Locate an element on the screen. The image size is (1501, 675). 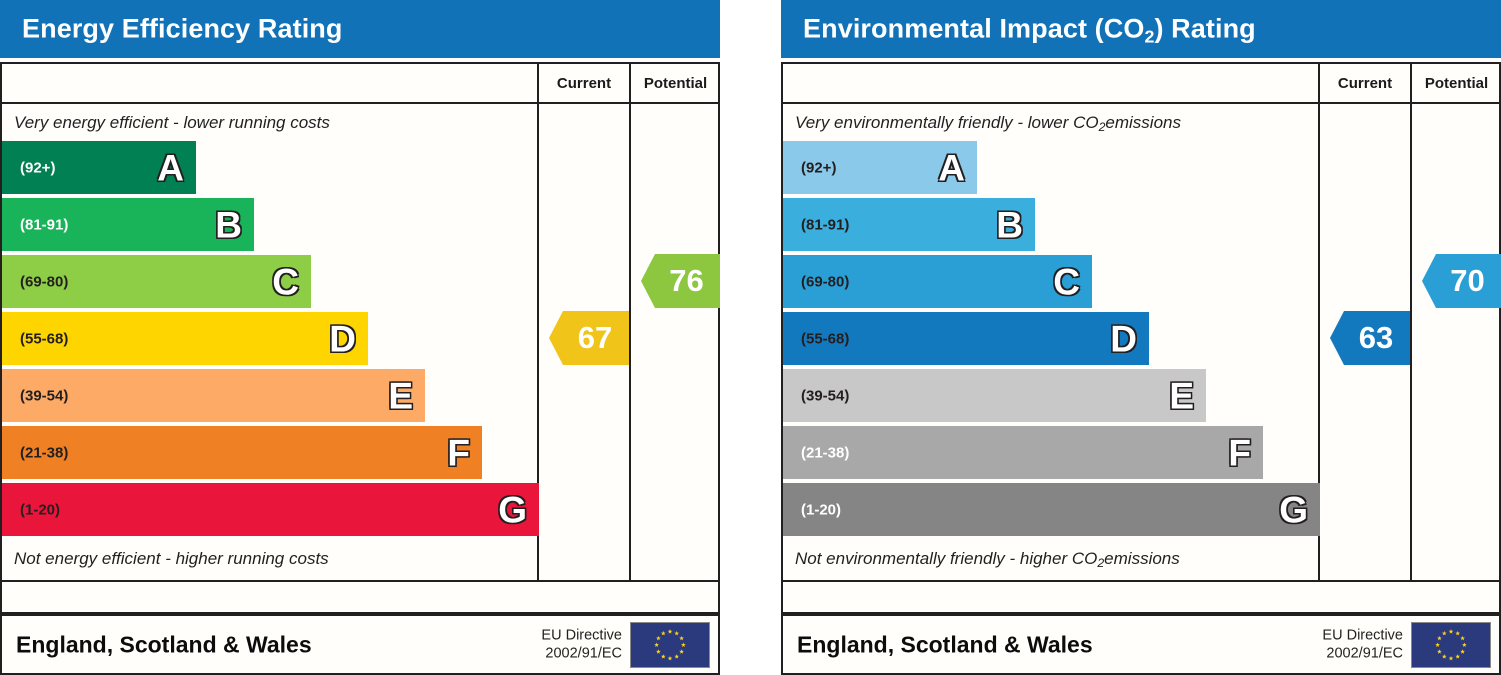
energy-footer-directive: EU Directive 2002/91/EC is located at coordinates (581, 644).